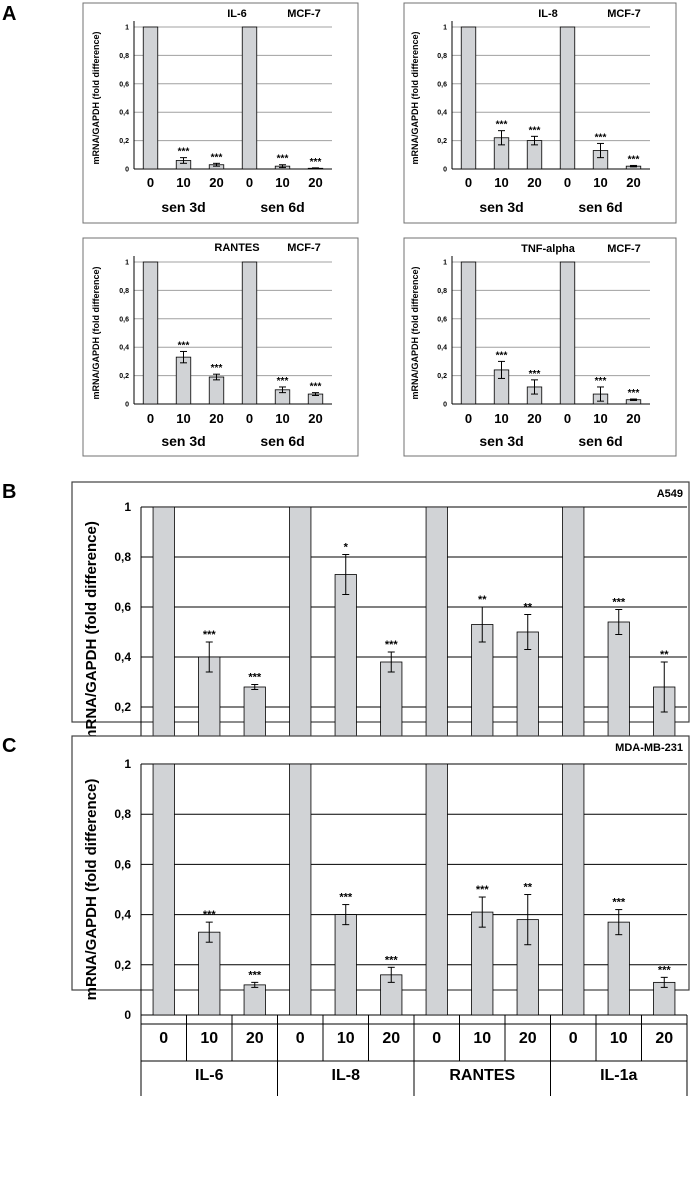  I want to click on group-label: IL-1a, so click(618, 1075).